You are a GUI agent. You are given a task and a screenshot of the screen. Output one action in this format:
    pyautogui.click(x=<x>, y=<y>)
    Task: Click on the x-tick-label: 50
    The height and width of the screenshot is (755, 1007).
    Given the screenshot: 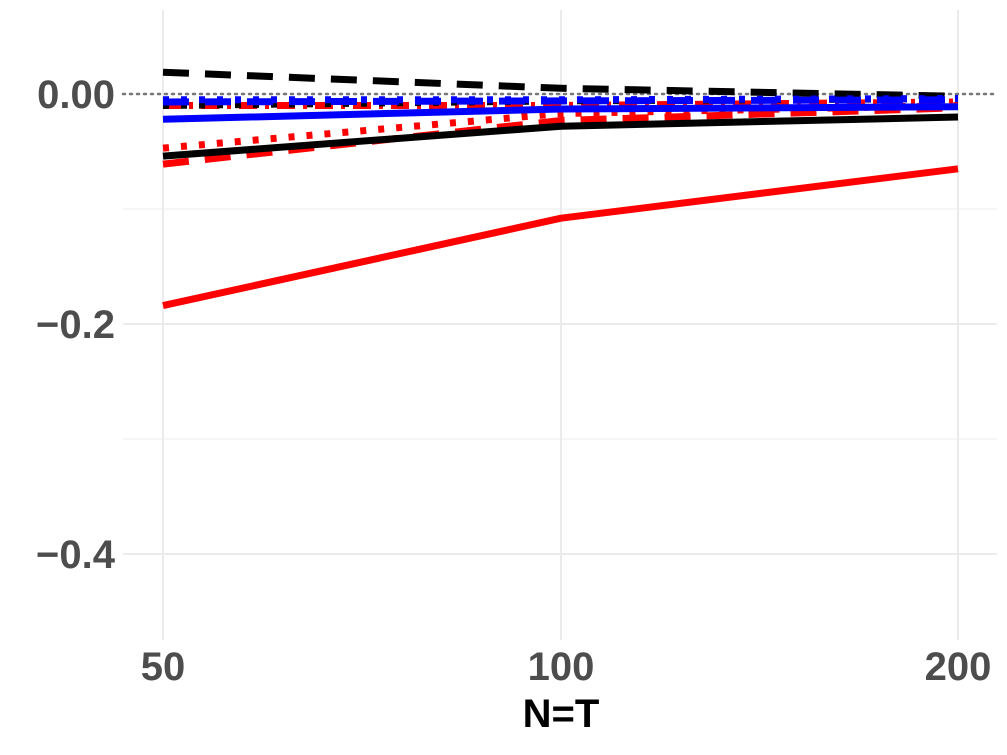 What is the action you would take?
    pyautogui.click(x=163, y=667)
    